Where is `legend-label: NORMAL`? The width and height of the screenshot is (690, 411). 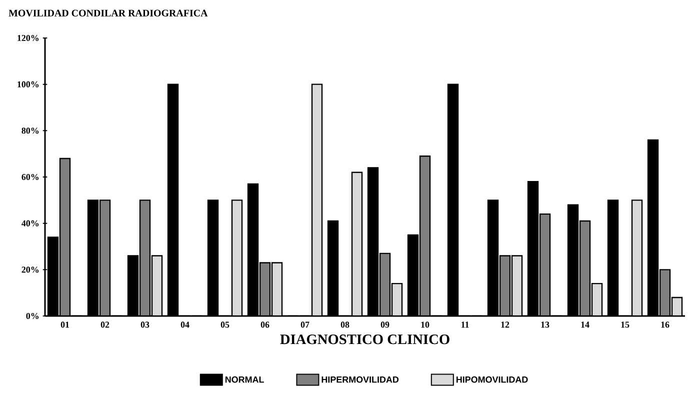 legend-label: NORMAL is located at coordinates (244, 379).